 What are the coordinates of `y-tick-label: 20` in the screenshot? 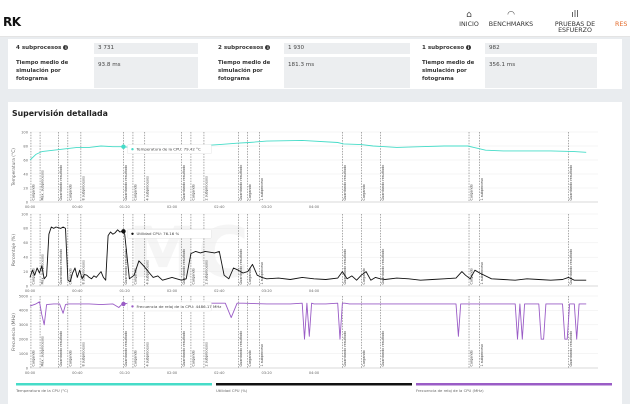 It's located at (25, 272).